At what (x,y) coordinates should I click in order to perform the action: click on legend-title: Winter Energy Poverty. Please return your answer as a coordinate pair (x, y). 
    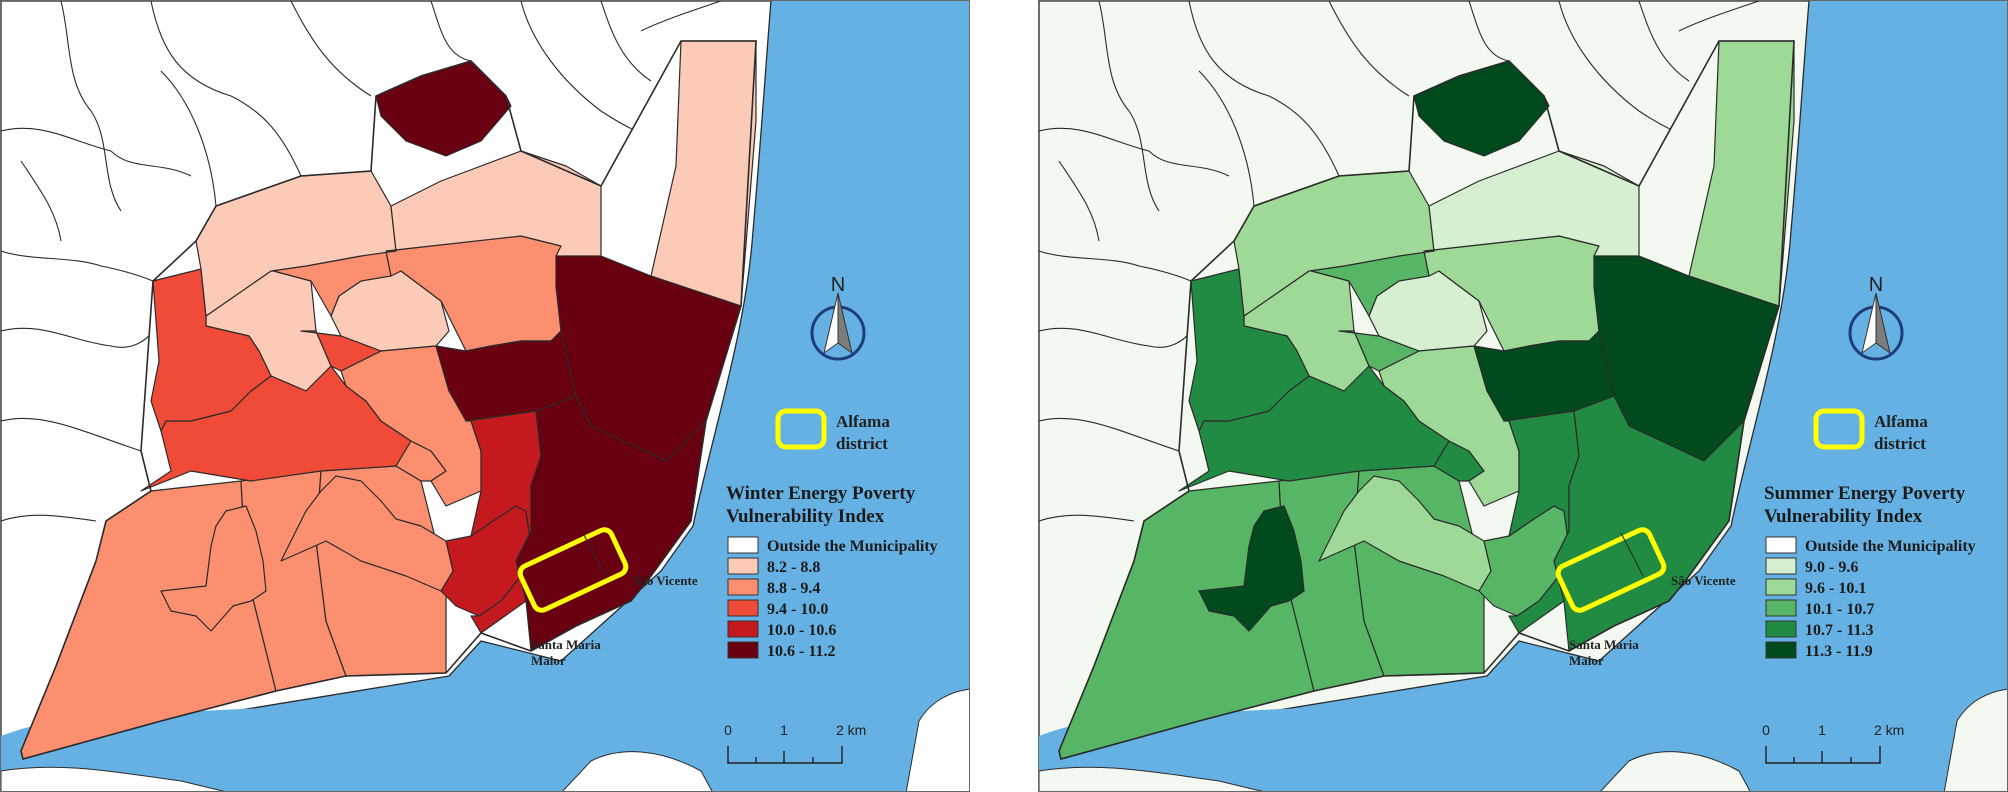
    Looking at the image, I should click on (821, 493).